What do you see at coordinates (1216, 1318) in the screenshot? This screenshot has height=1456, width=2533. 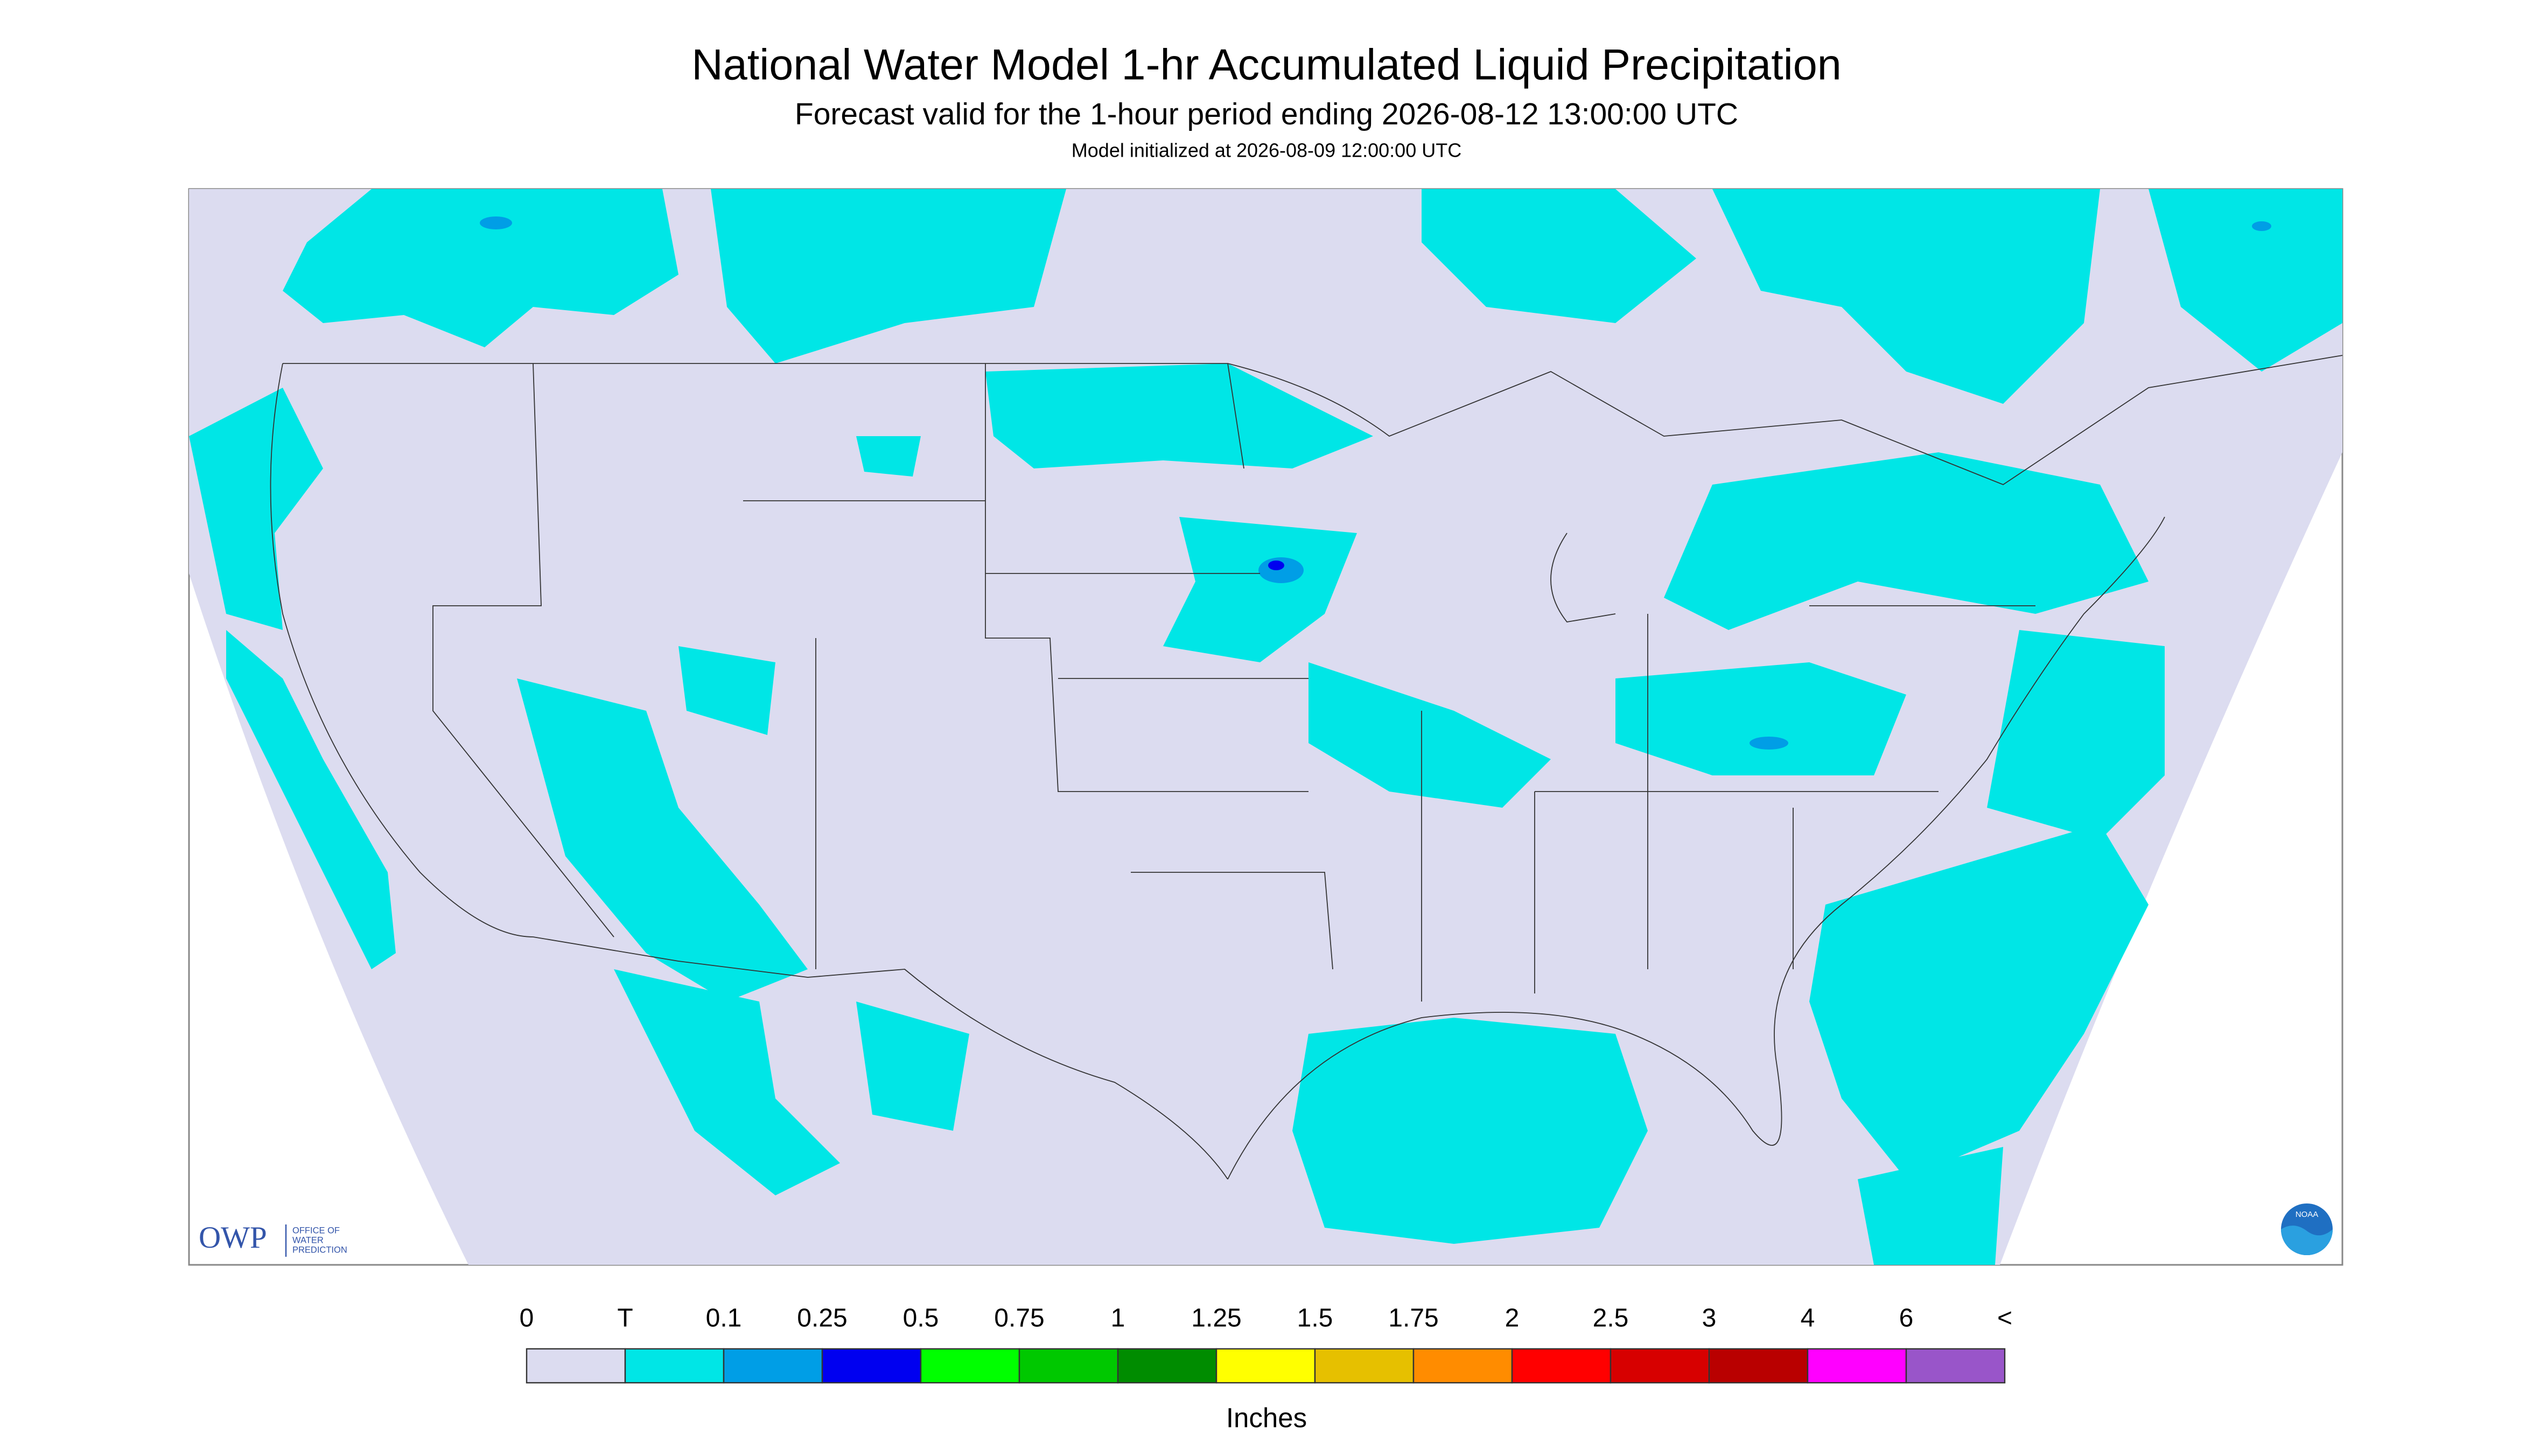 I see `legend-label: 1.25` at bounding box center [1216, 1318].